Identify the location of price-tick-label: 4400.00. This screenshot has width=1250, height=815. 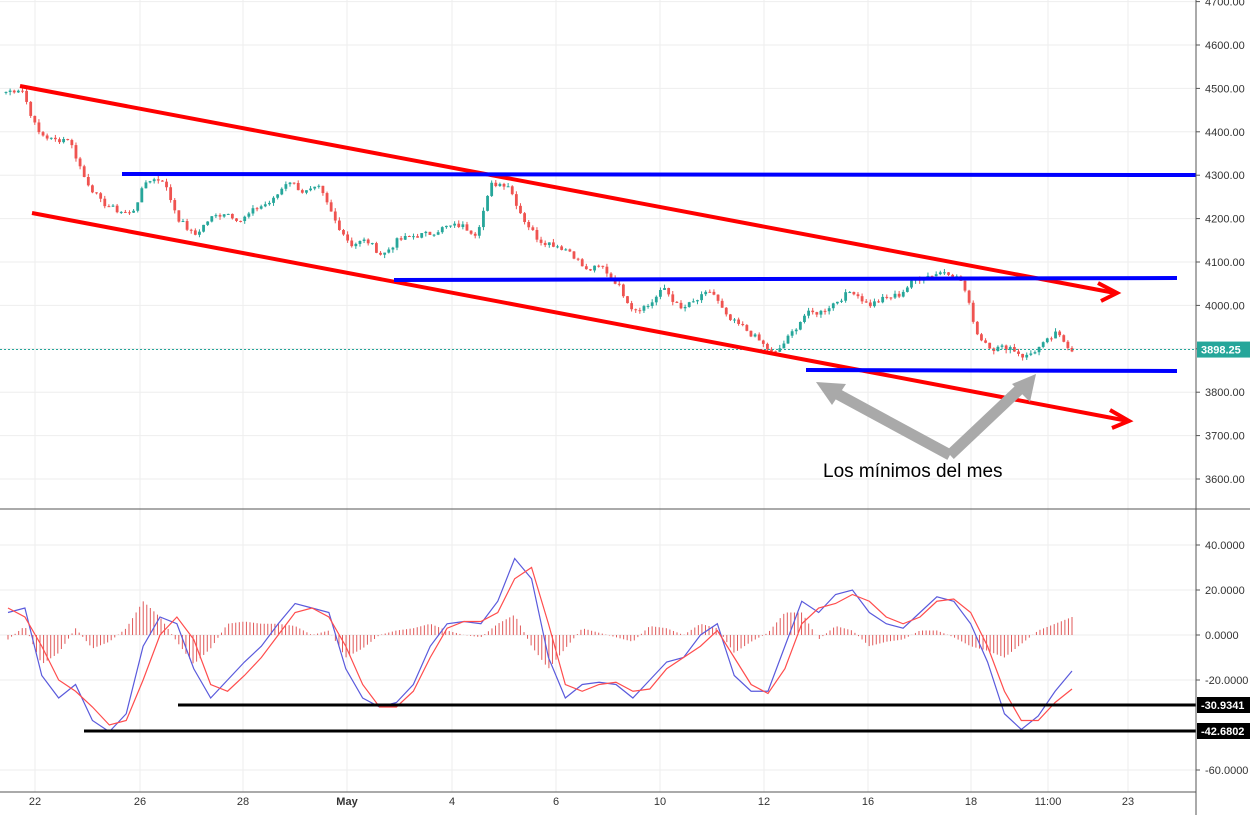
(1225, 133).